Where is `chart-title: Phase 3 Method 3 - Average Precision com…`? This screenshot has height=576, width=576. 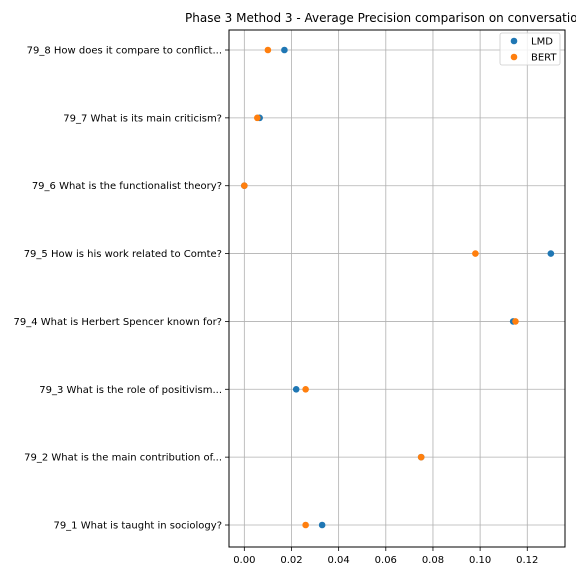 chart-title: Phase 3 Method 3 - Average Precision com… is located at coordinates (380, 18).